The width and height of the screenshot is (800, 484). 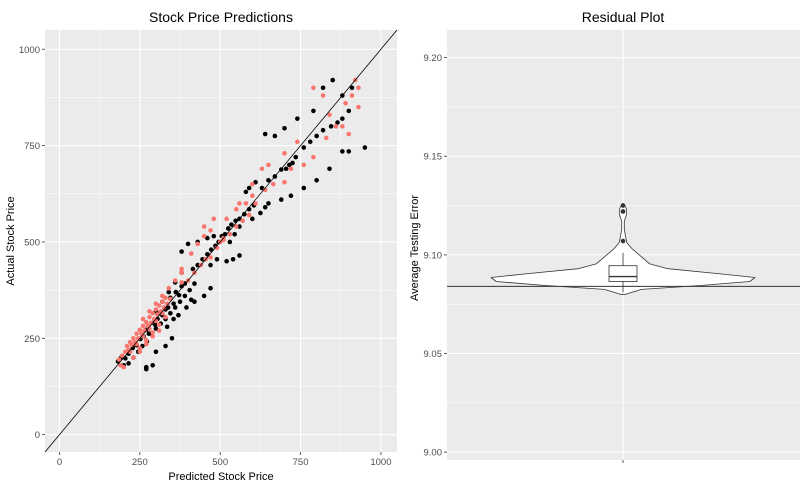 I want to click on residual-y-tick-label: 9.15, so click(x=433, y=157).